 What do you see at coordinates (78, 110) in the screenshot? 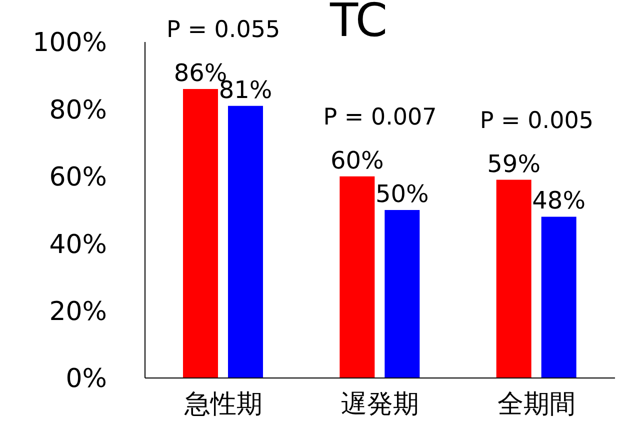
I see `y-tick-label: 80%` at bounding box center [78, 110].